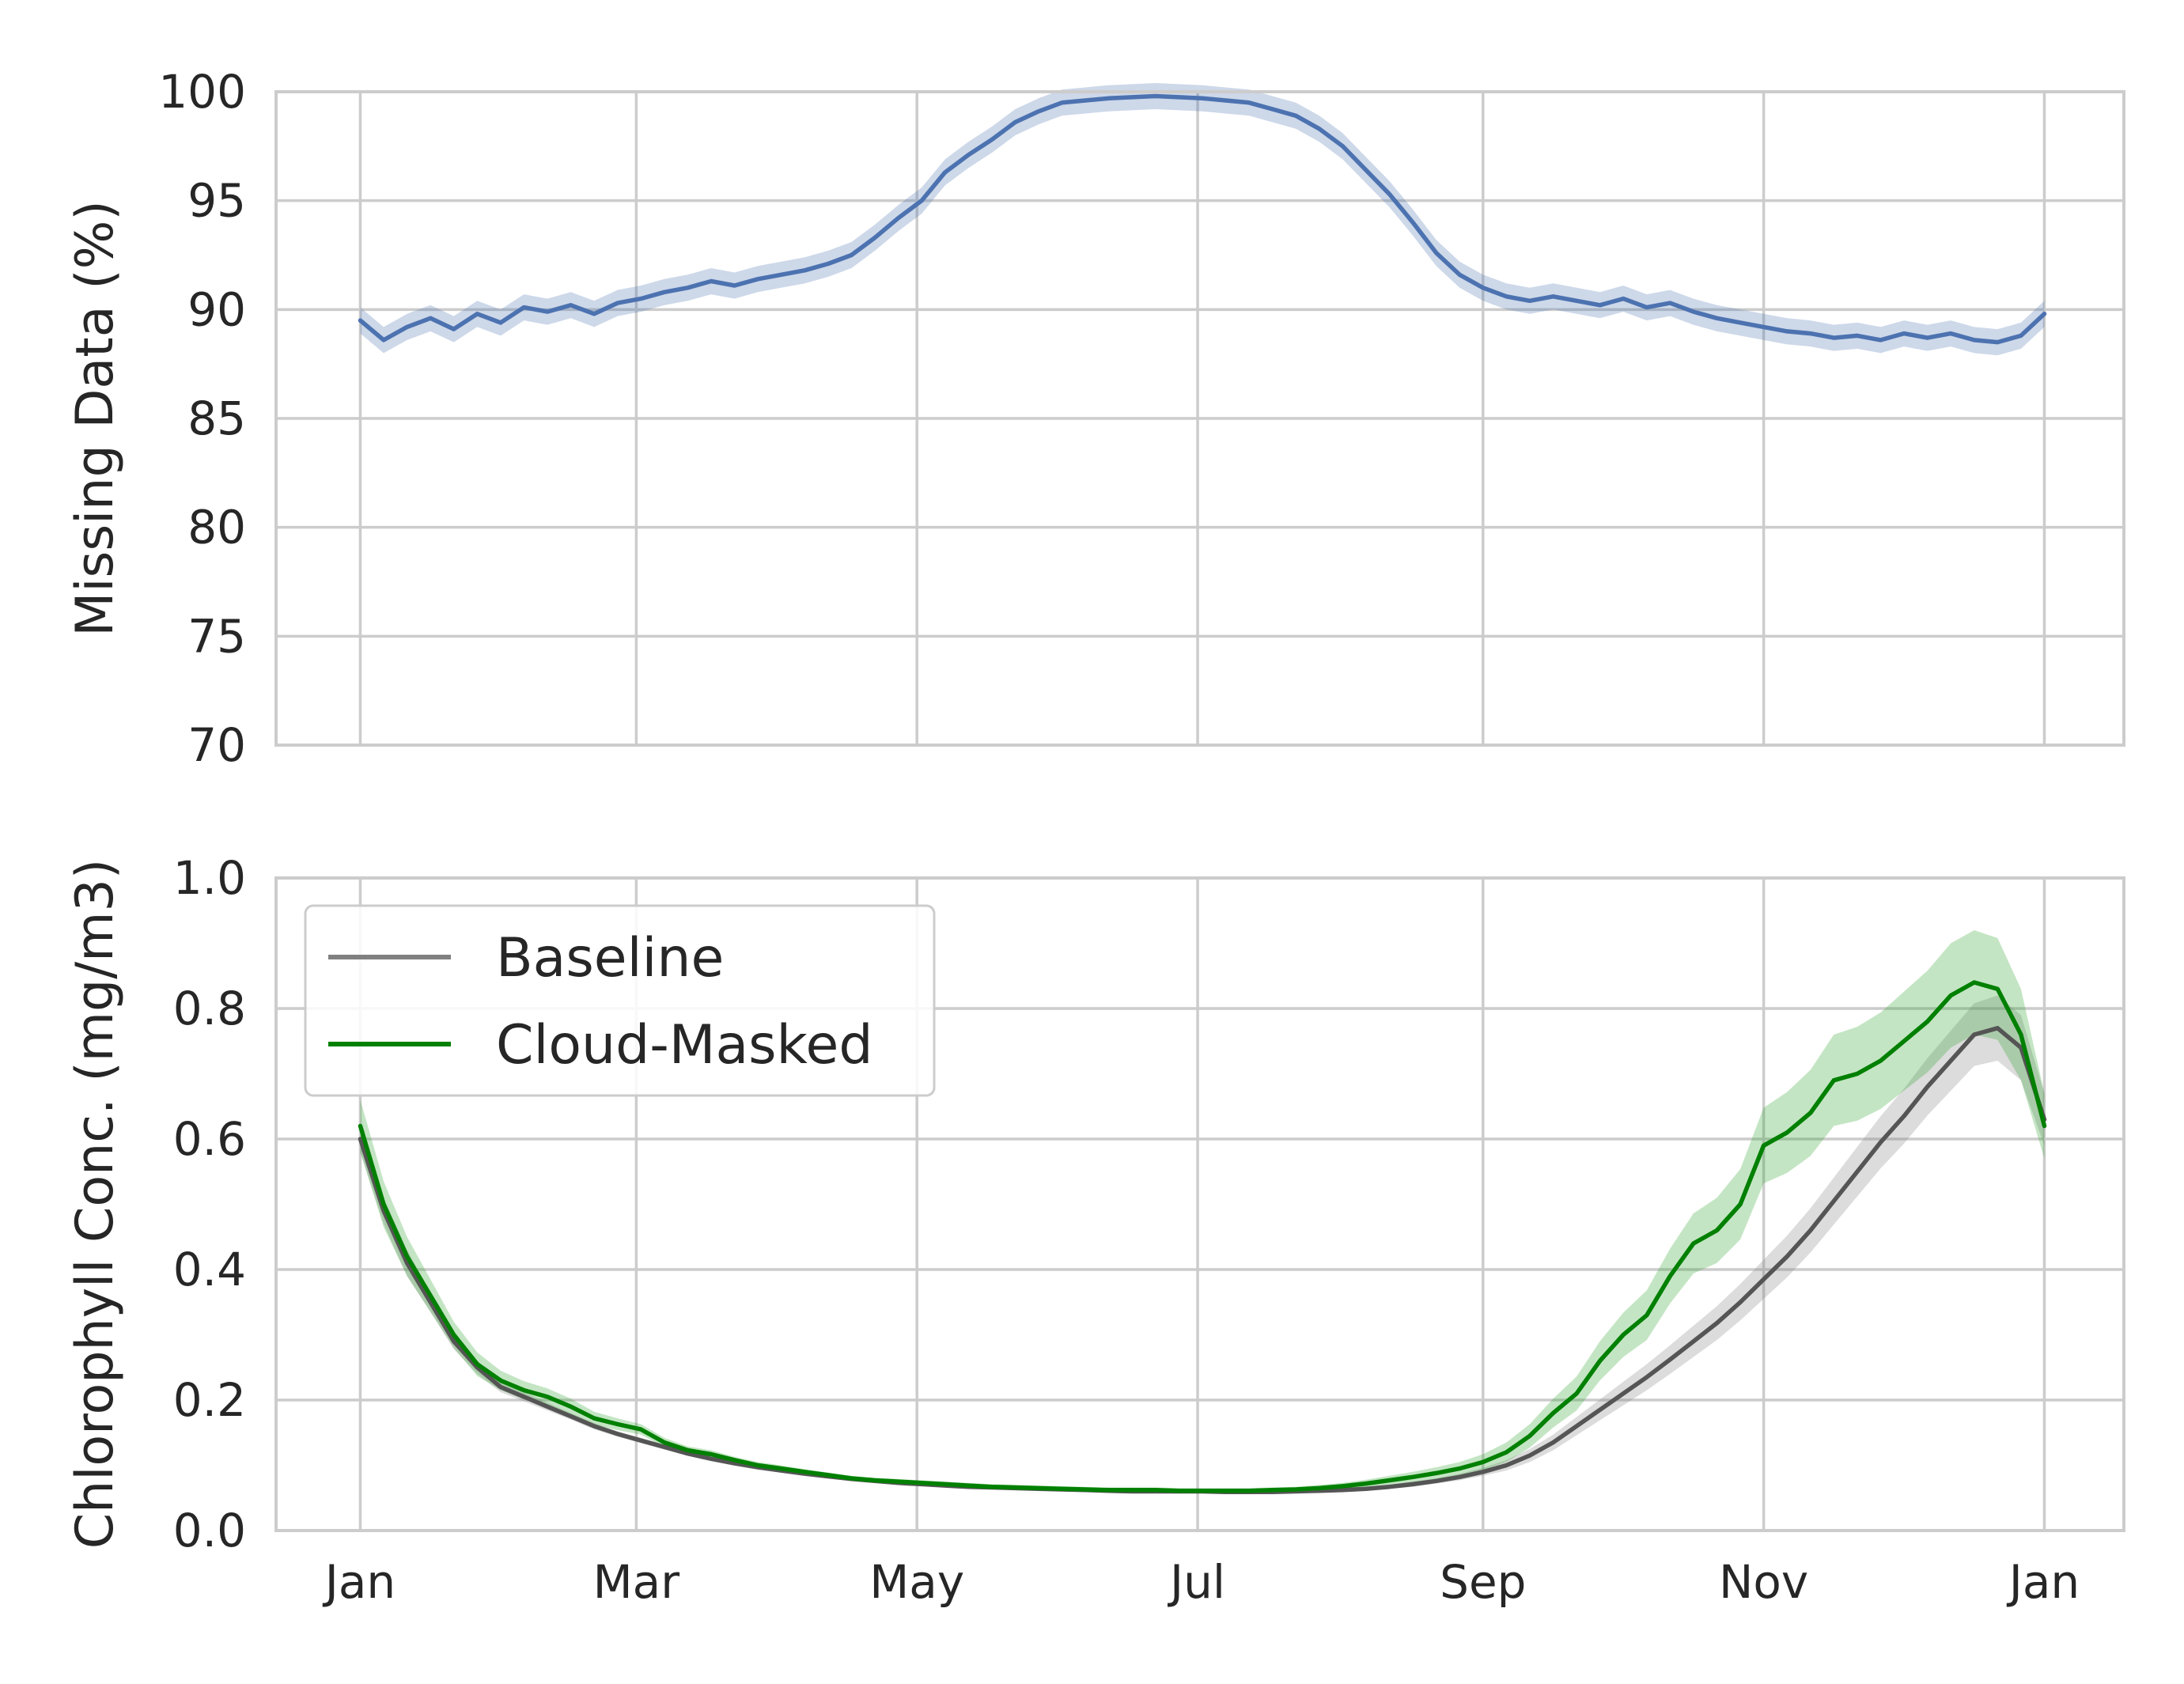  I want to click on y-tick-label: 0.0, so click(209, 1531).